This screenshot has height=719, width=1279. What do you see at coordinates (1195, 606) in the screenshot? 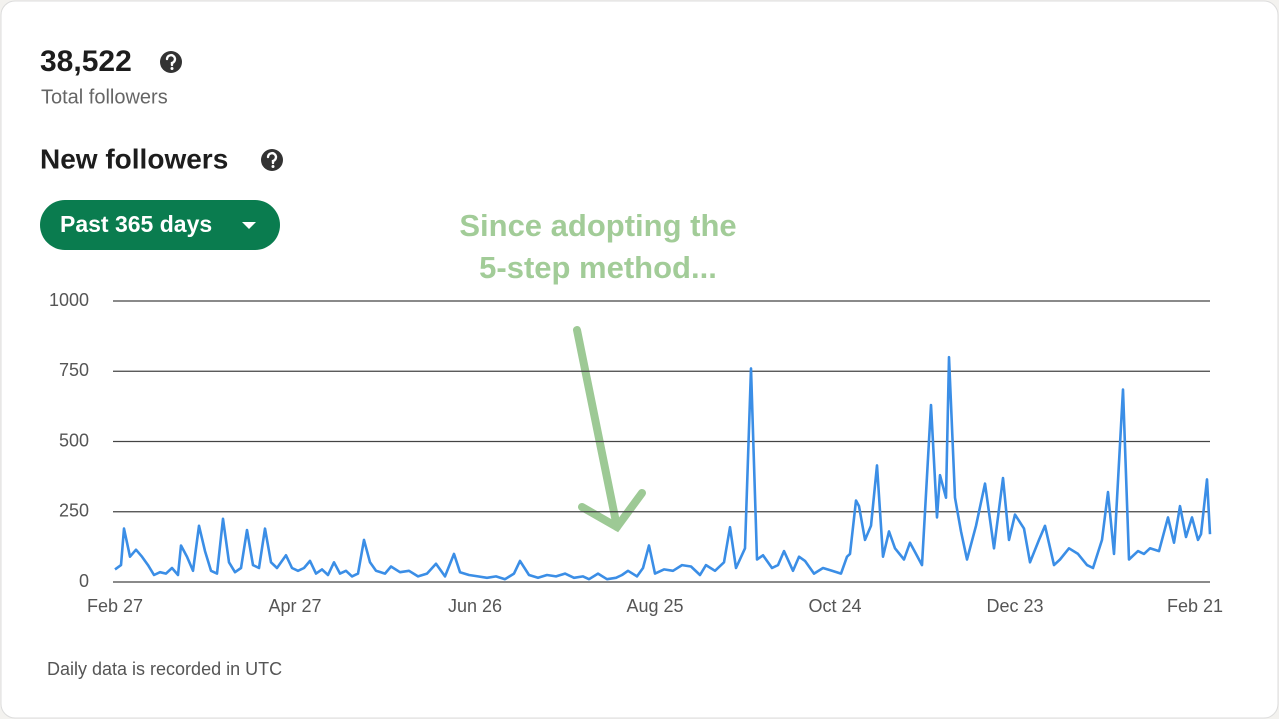
I see `x-tick-label: Feb 21` at bounding box center [1195, 606].